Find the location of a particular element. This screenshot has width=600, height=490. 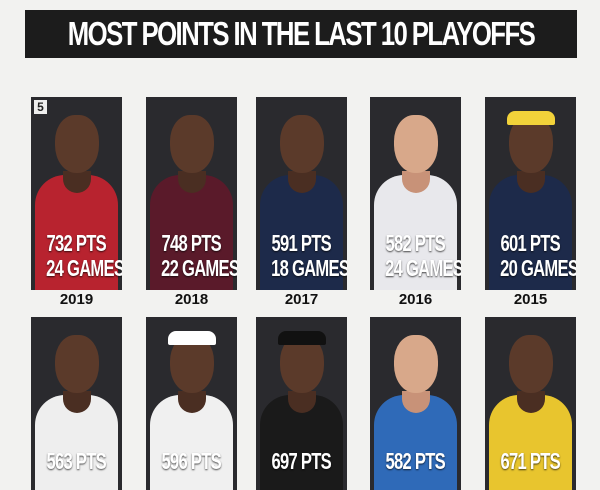

points-label: 601 PTS is located at coordinates (530, 243).